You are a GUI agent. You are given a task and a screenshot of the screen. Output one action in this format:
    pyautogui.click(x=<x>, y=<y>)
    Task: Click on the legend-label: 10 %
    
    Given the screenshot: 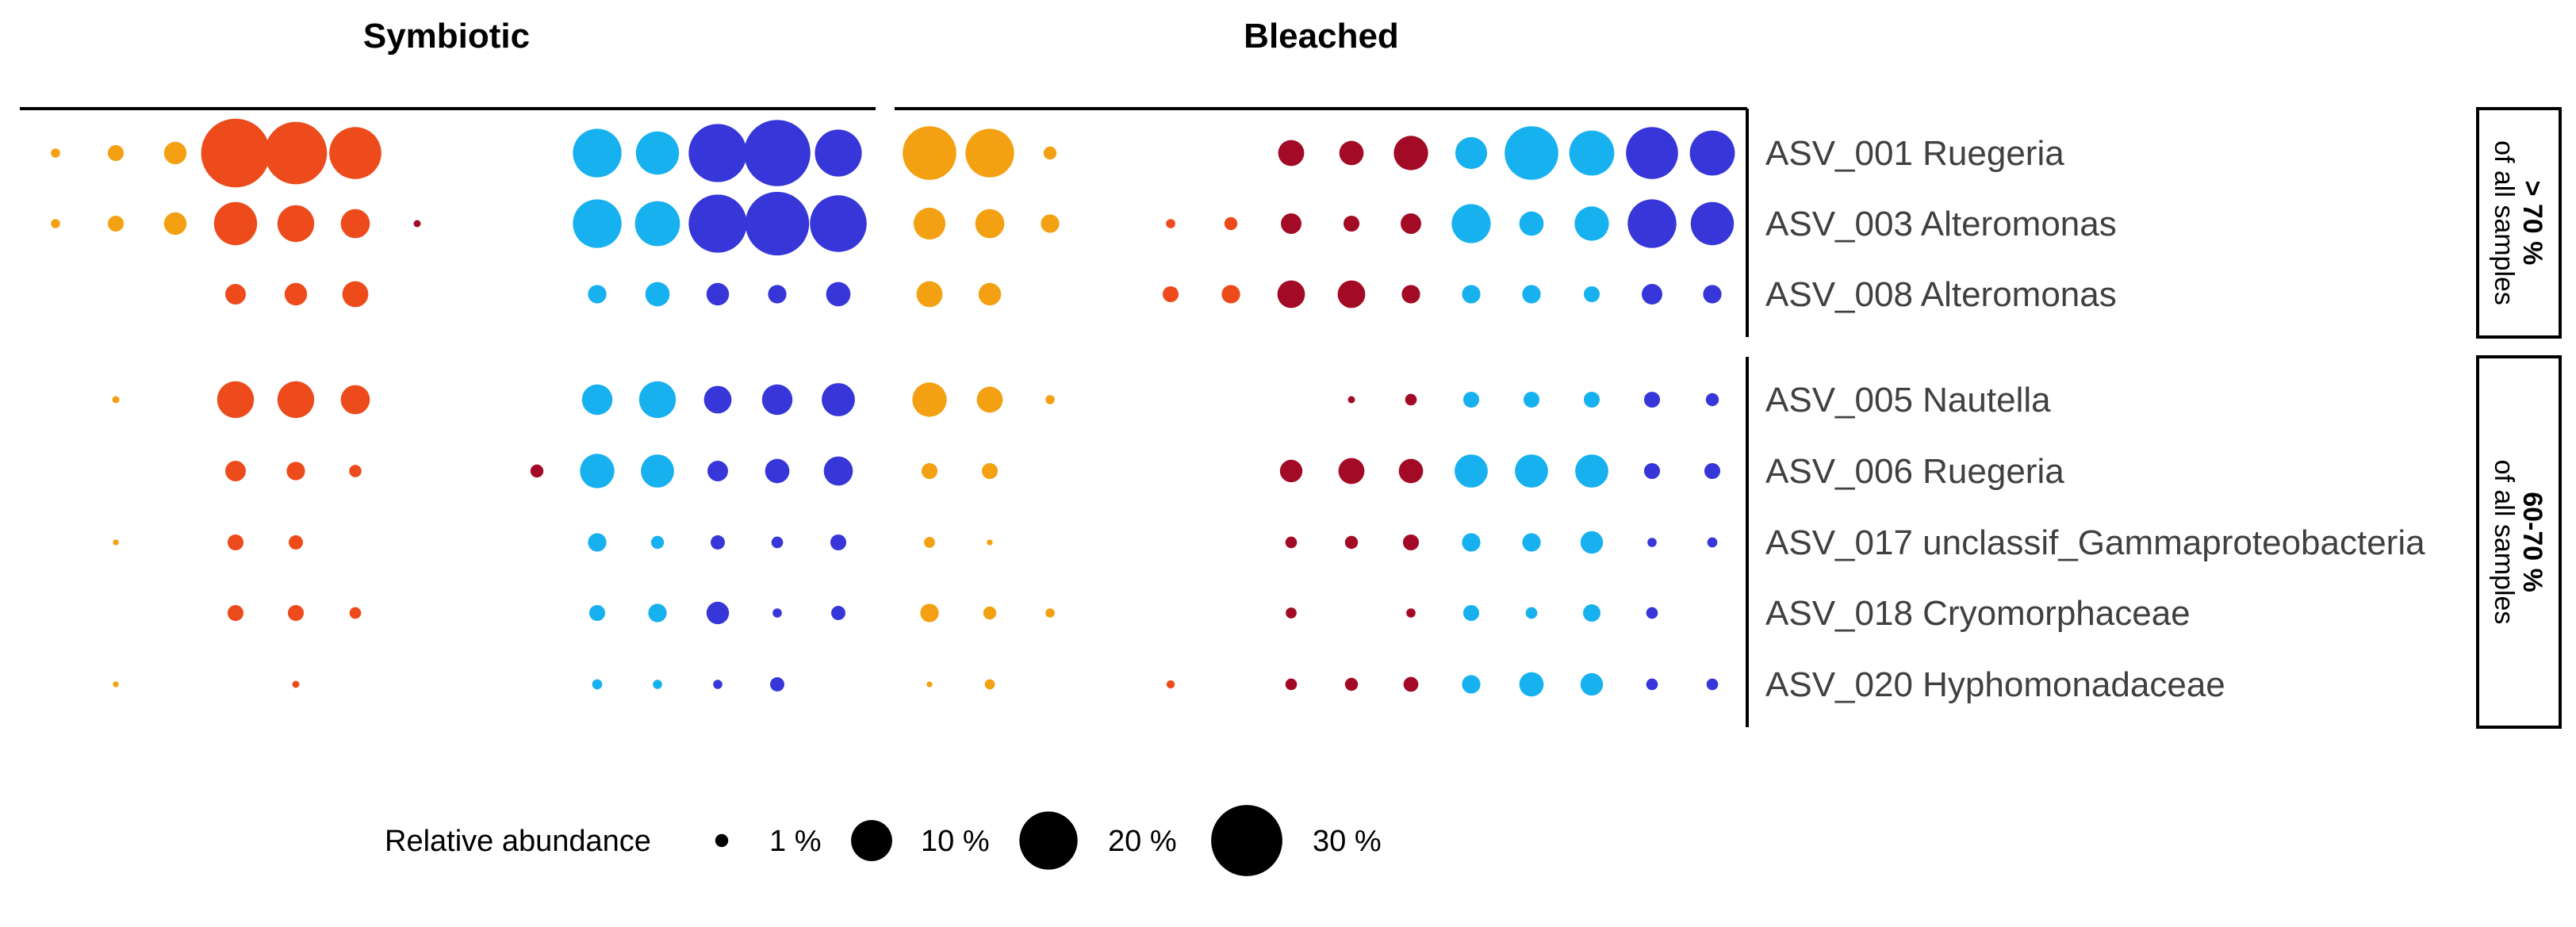 What is the action you would take?
    pyautogui.click(x=956, y=841)
    